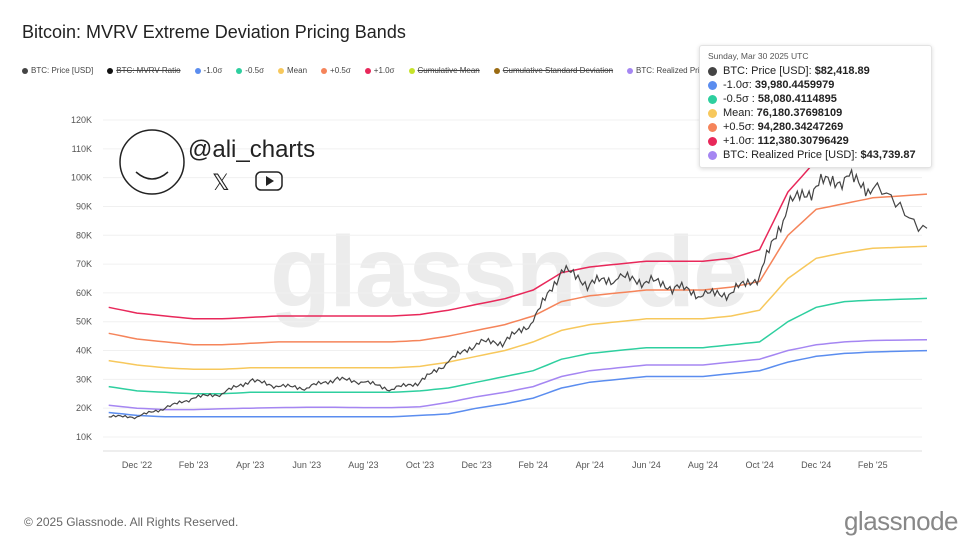 The image size is (980, 551). What do you see at coordinates (448, 70) in the screenshot?
I see `legend-label: Cumulative Mean` at bounding box center [448, 70].